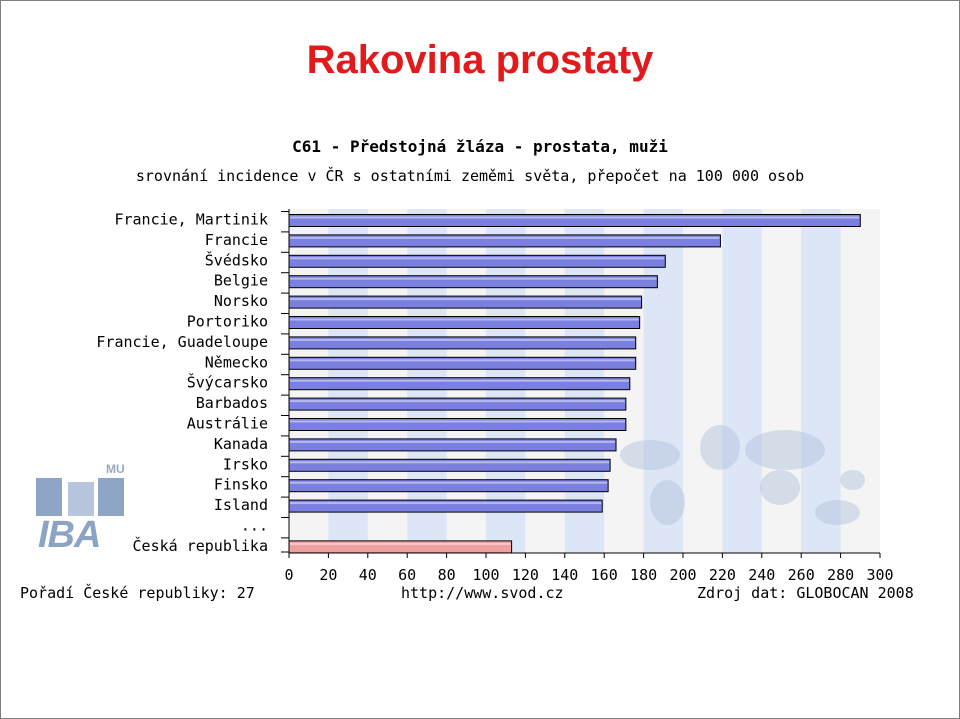 The height and width of the screenshot is (719, 960). What do you see at coordinates (227, 322) in the screenshot?
I see `category-label: Portoriko` at bounding box center [227, 322].